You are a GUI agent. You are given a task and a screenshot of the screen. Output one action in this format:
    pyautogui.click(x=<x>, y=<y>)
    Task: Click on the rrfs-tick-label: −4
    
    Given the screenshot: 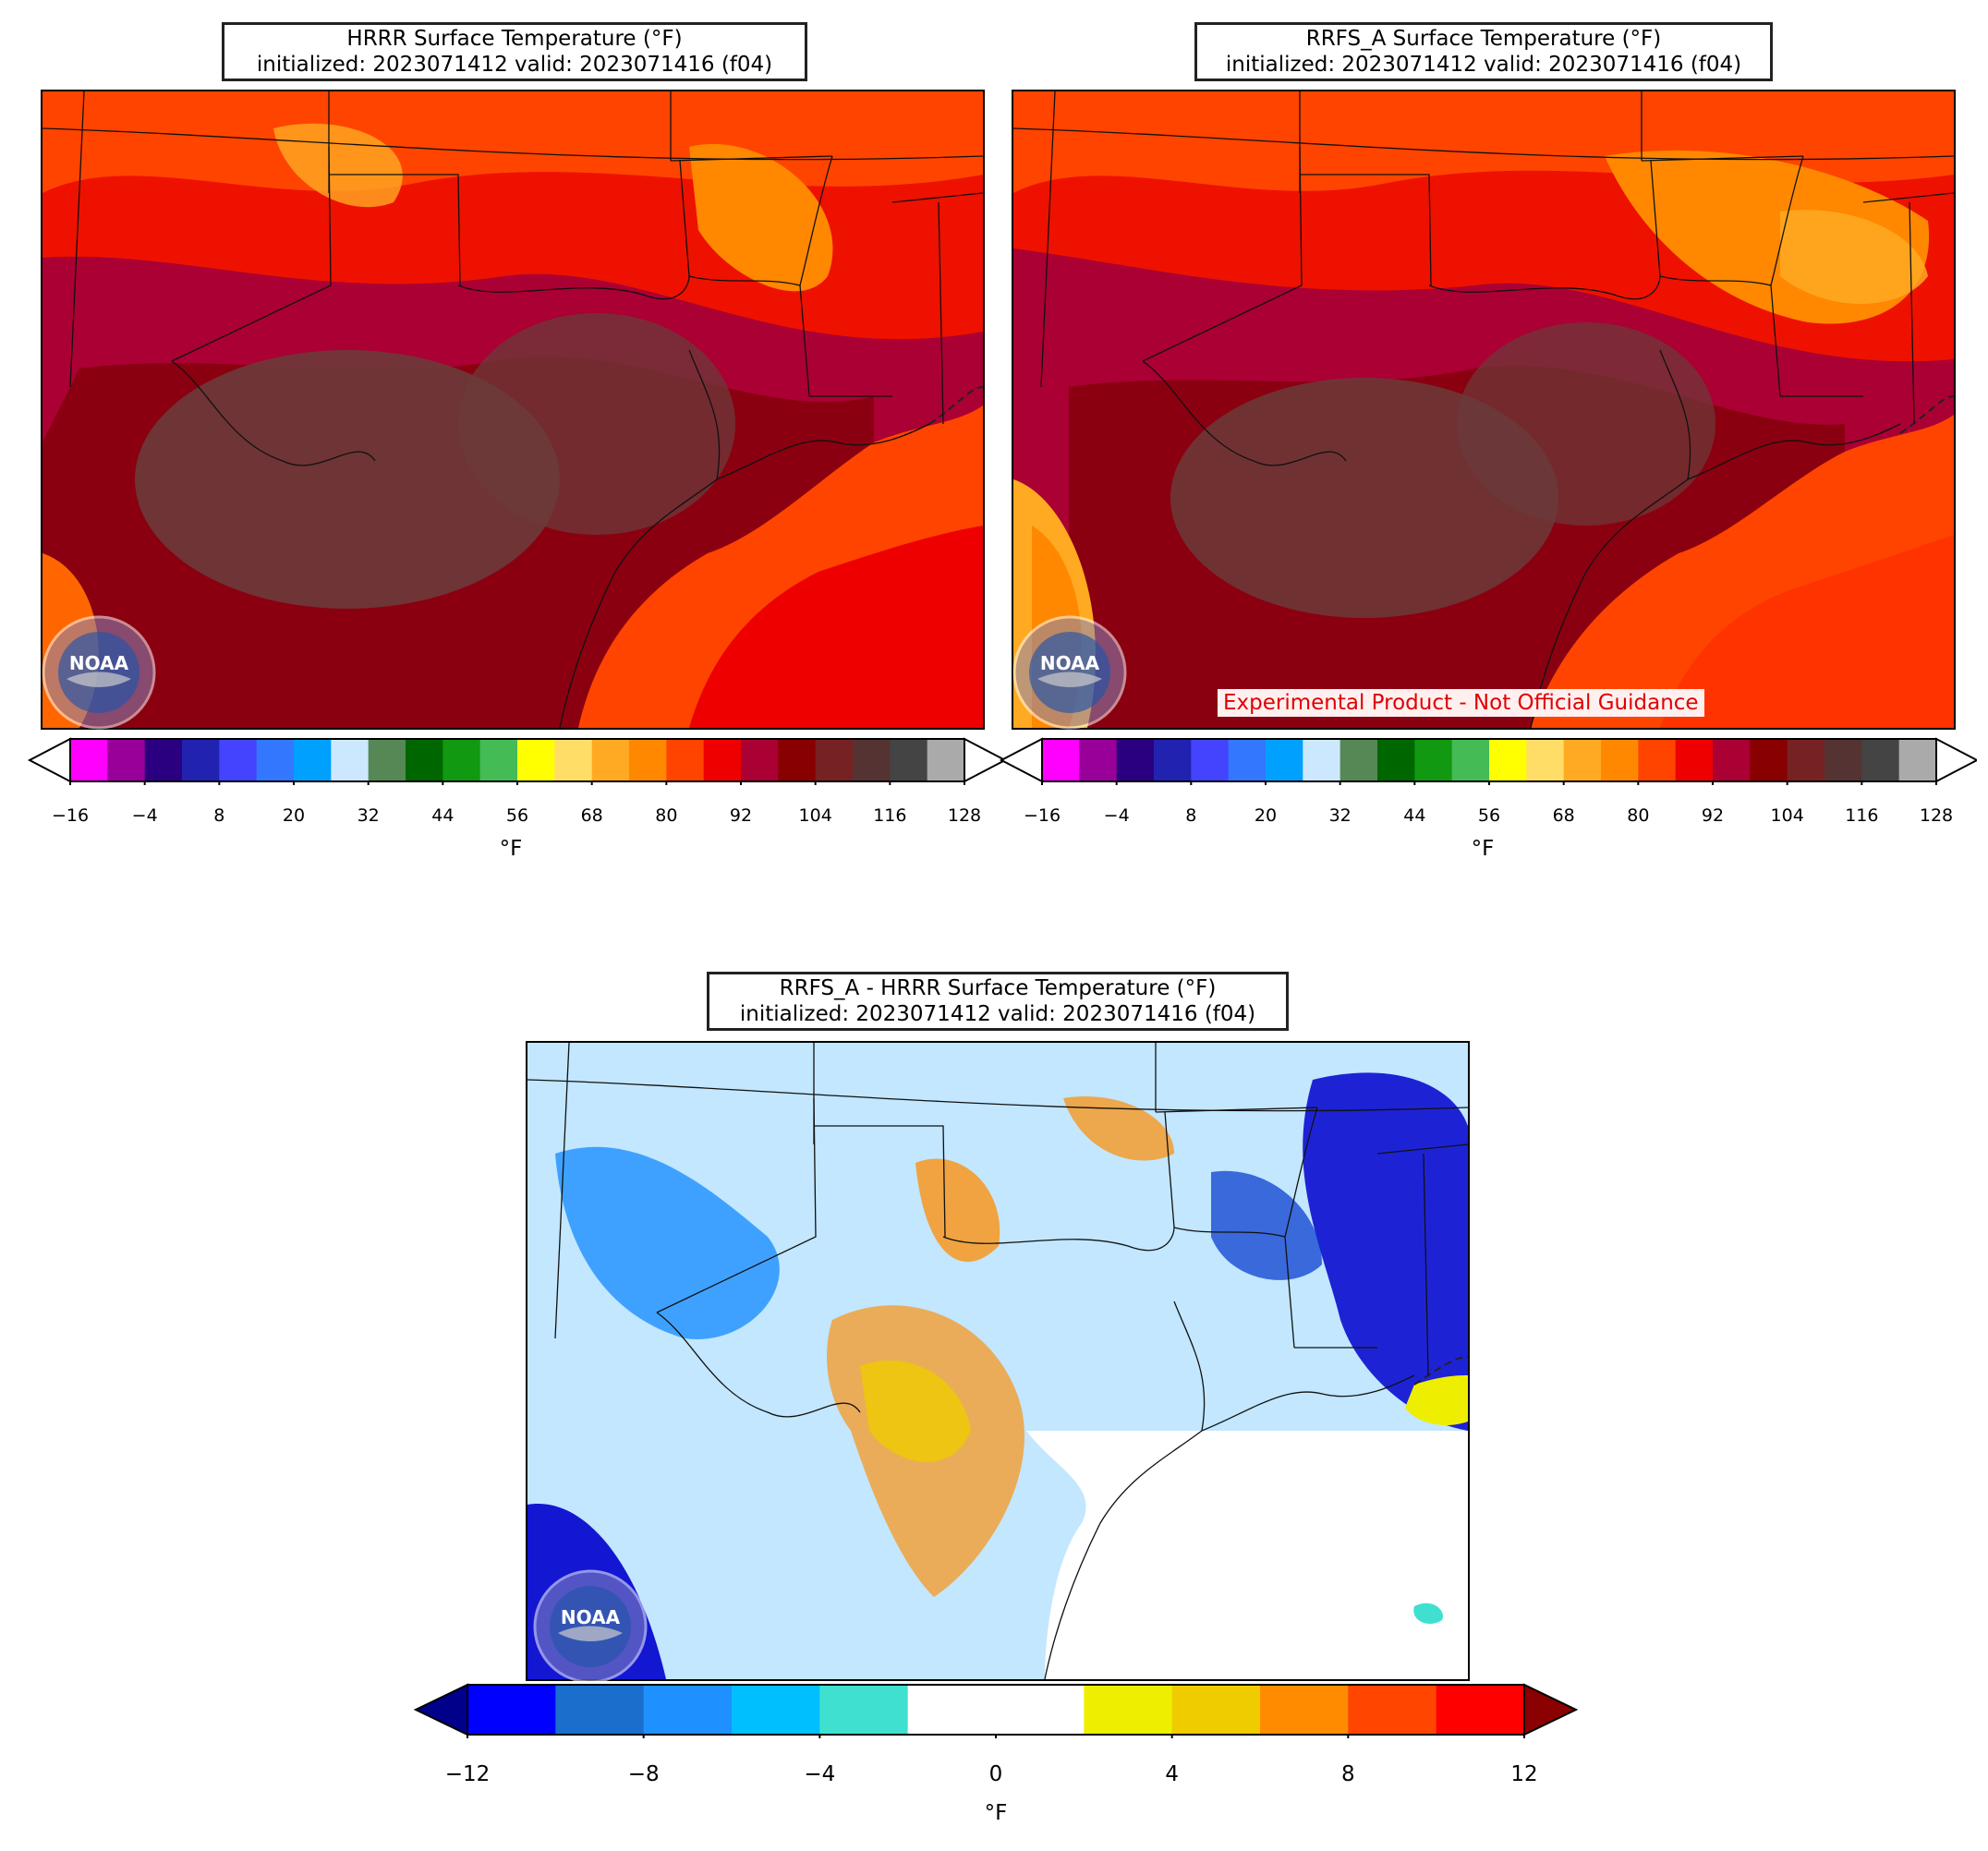 What is the action you would take?
    pyautogui.click(x=1116, y=816)
    